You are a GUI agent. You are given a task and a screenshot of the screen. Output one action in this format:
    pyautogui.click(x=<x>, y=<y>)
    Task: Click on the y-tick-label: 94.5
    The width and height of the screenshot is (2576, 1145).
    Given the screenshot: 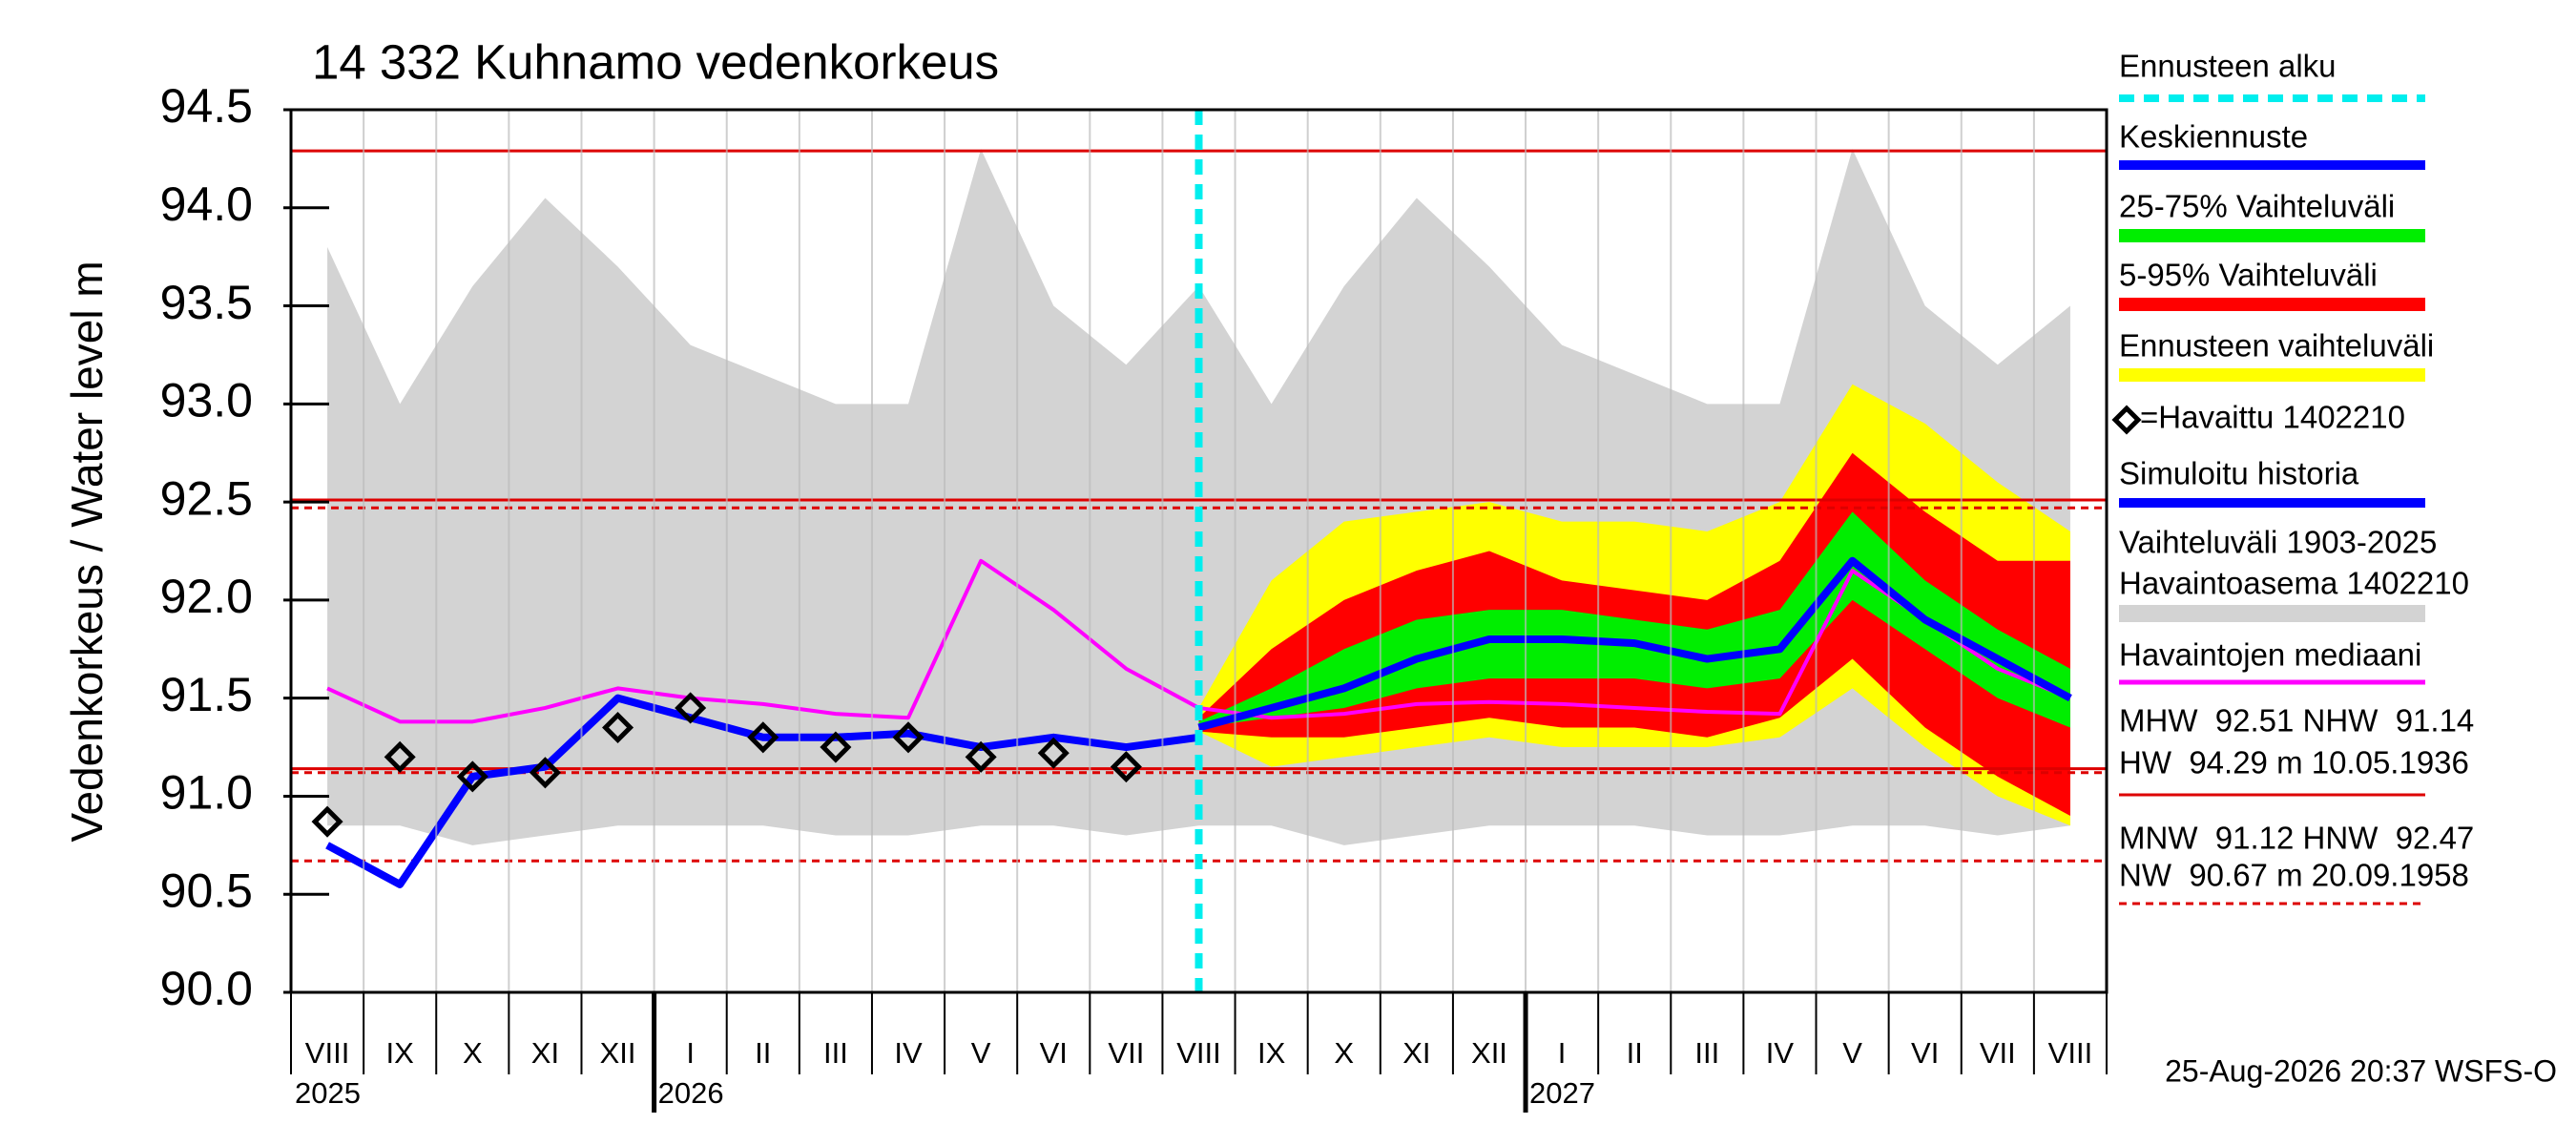 What is the action you would take?
    pyautogui.click(x=206, y=106)
    